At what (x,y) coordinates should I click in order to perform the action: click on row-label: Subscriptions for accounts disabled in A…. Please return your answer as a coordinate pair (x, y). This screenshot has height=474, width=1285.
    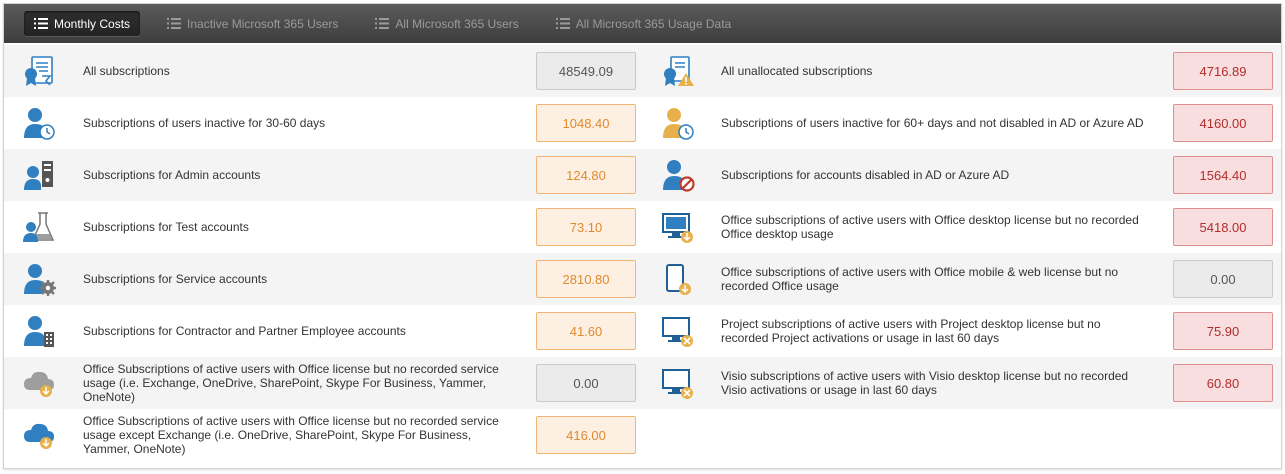
    Looking at the image, I should click on (865, 175).